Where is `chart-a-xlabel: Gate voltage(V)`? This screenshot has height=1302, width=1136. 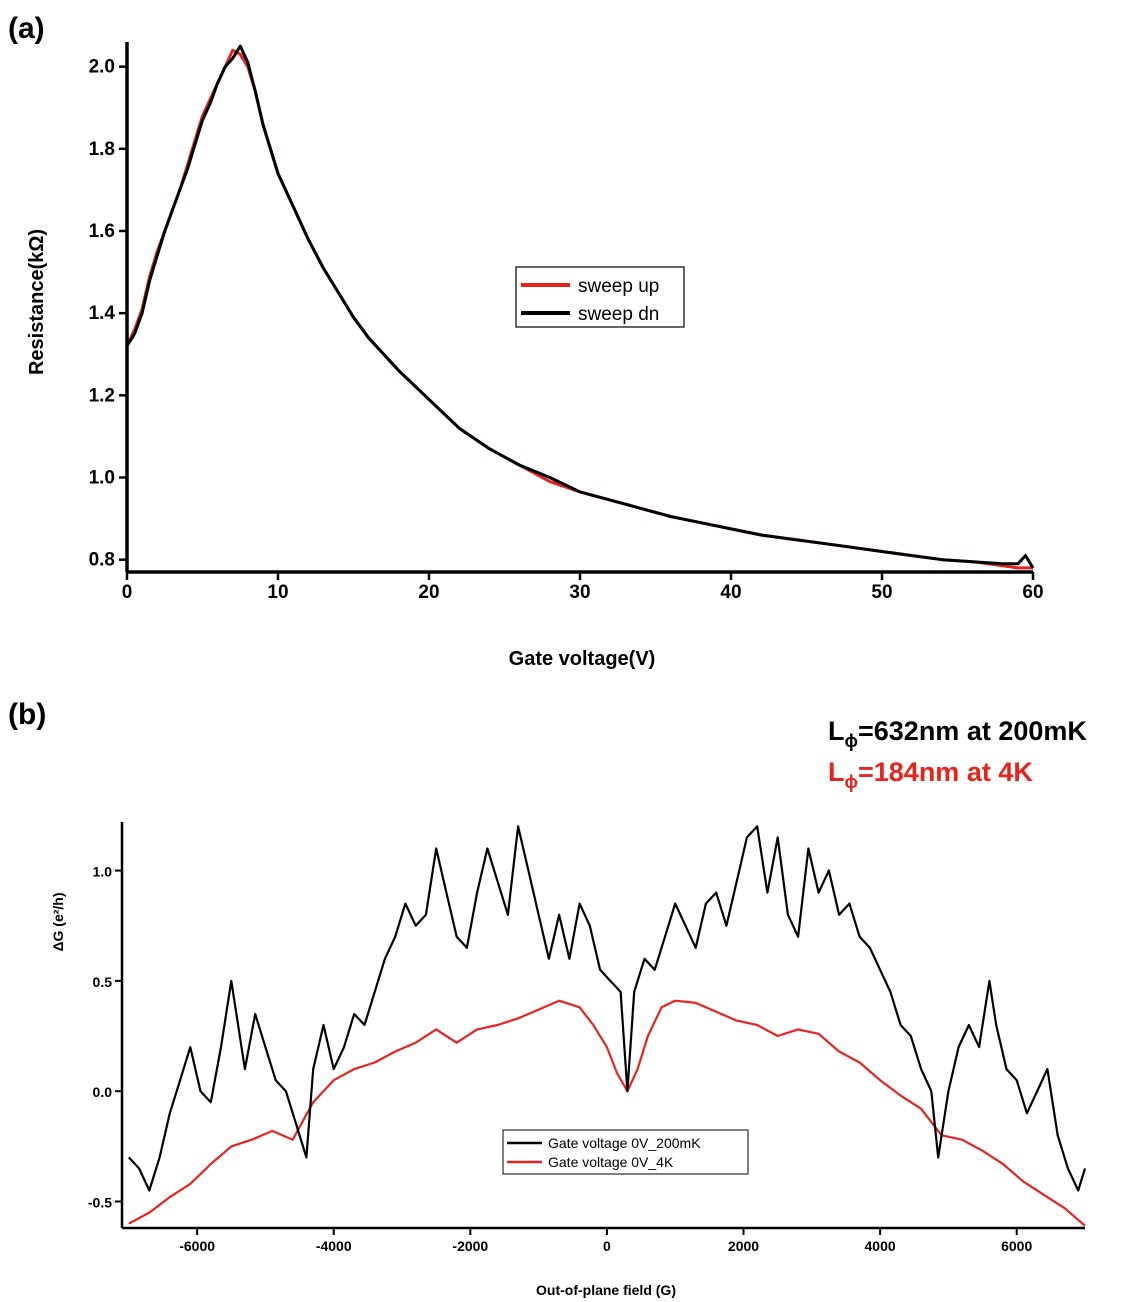 chart-a-xlabel: Gate voltage(V) is located at coordinates (582, 659).